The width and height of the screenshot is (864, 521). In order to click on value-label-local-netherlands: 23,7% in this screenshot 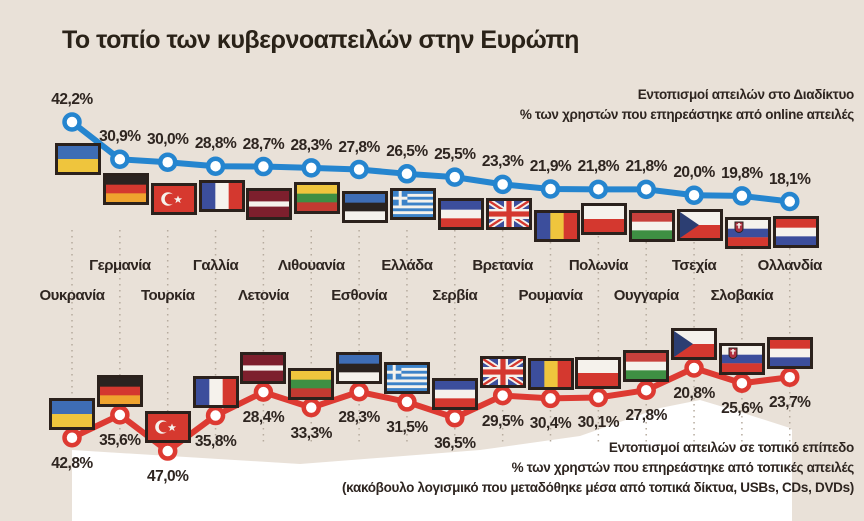, I will do `click(790, 403)`.